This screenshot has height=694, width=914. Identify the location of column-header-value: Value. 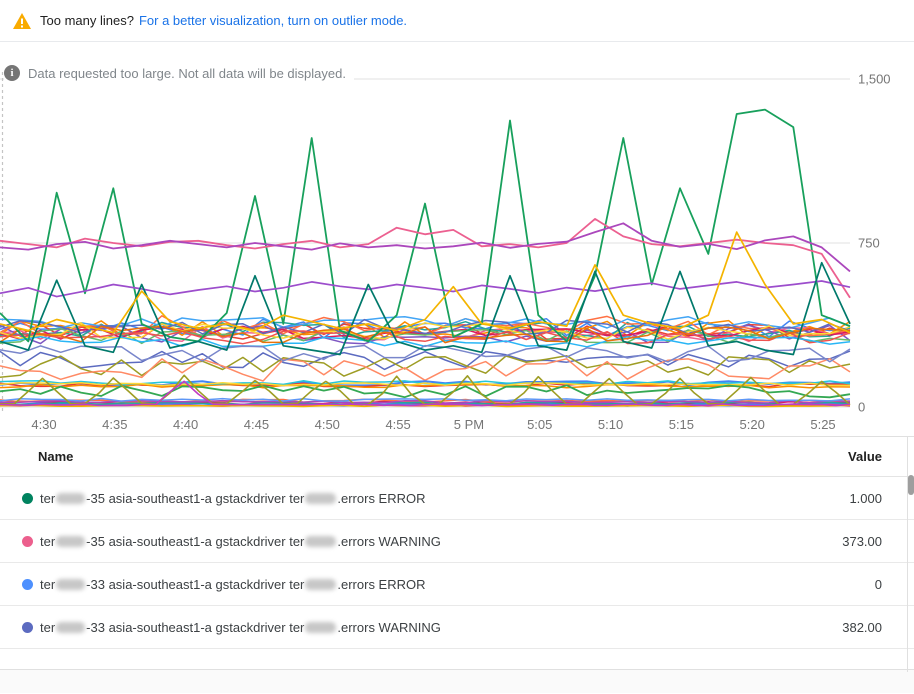
(865, 456).